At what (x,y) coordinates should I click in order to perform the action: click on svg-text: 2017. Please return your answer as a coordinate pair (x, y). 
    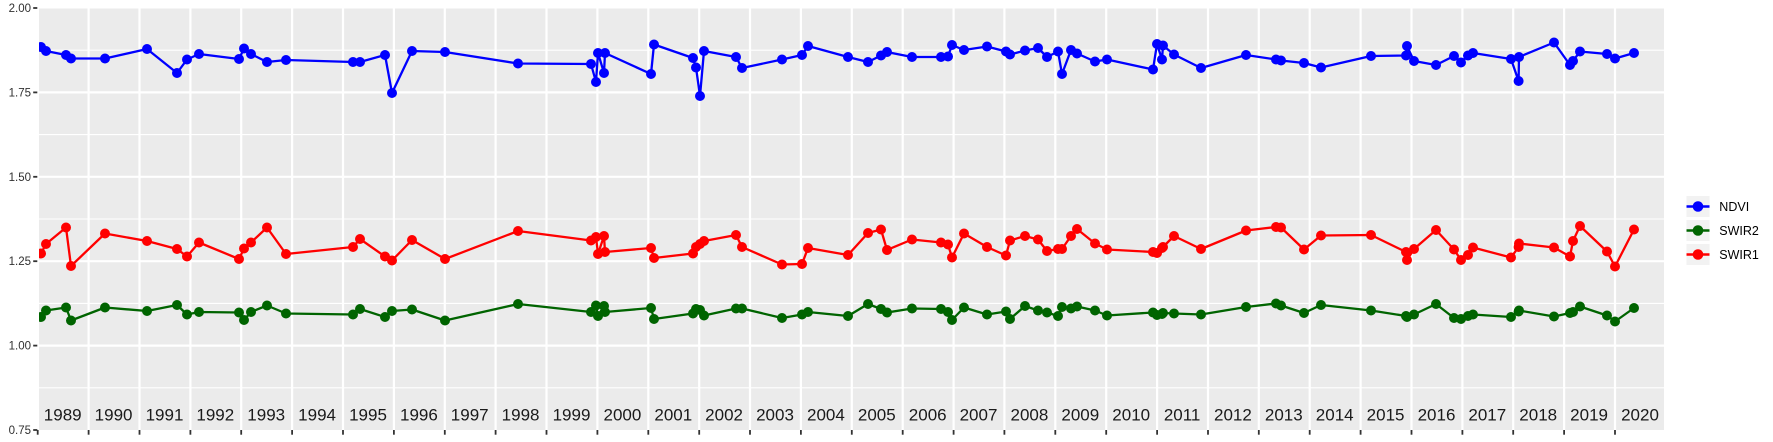
    Looking at the image, I should click on (1487, 414).